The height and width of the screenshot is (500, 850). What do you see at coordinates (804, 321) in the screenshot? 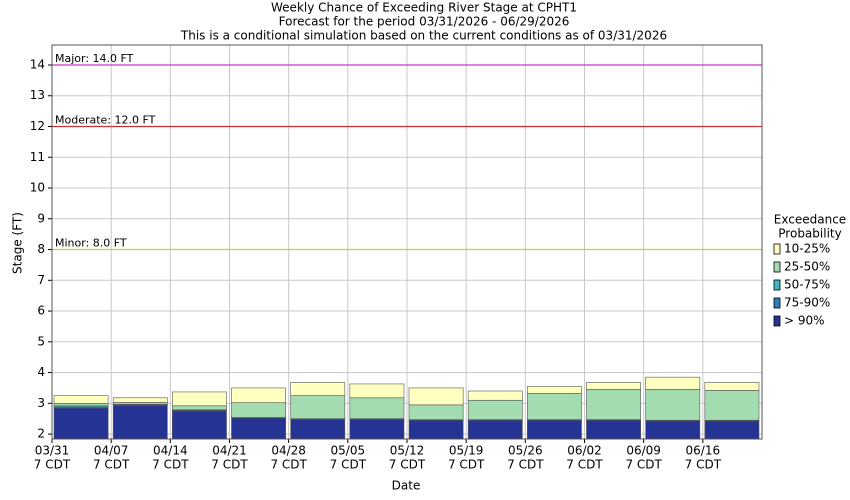
I see `legend-label: > 90%` at bounding box center [804, 321].